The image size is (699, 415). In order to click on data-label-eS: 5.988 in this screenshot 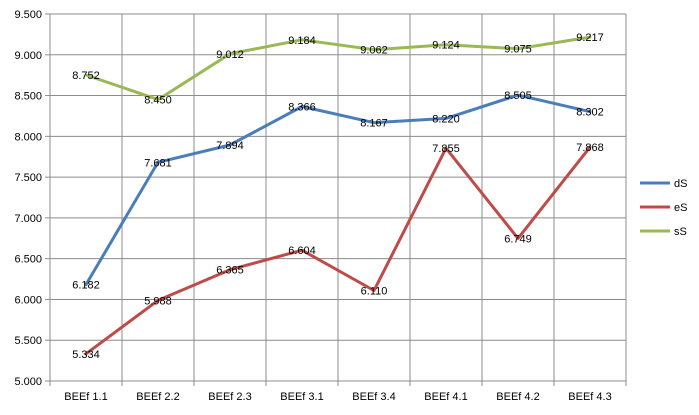, I will do `click(158, 301)`.